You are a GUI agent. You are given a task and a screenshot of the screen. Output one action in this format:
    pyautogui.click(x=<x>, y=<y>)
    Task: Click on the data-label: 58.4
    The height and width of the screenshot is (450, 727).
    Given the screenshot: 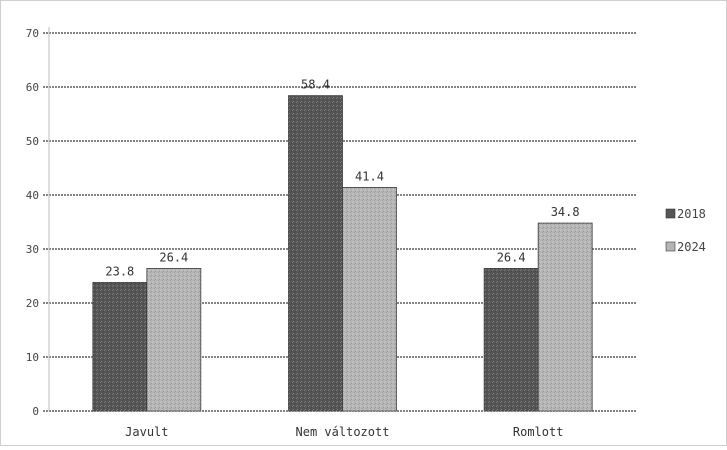 What is the action you would take?
    pyautogui.click(x=315, y=85)
    